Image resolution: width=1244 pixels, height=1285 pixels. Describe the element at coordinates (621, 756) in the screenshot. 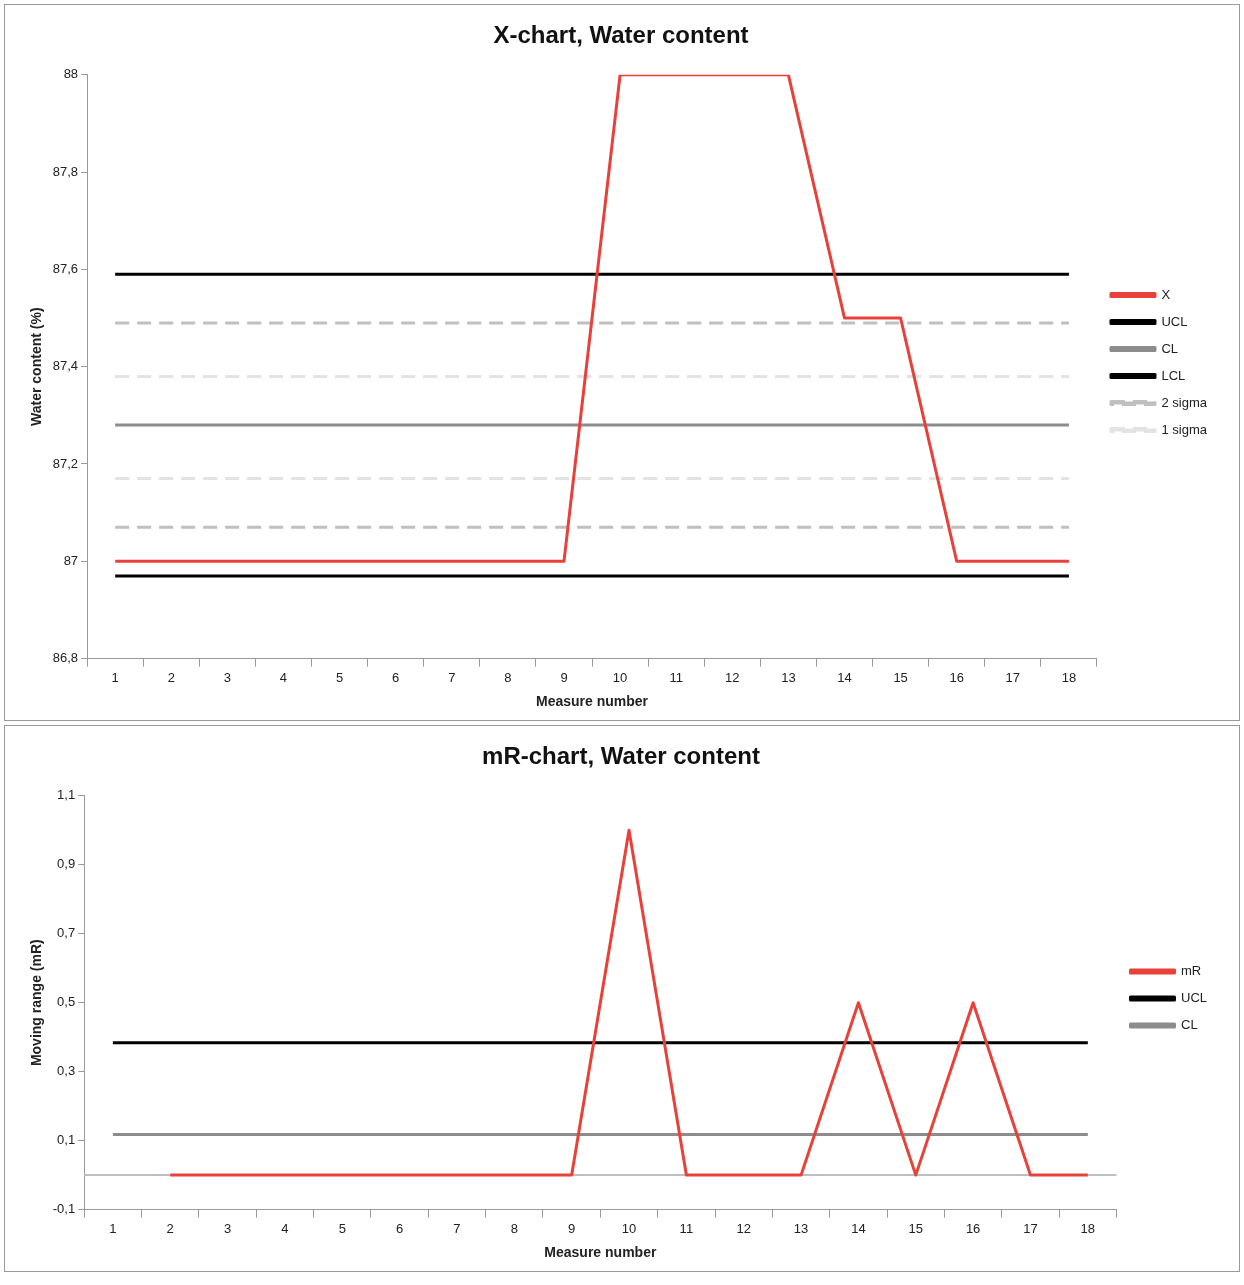

I see `chart-title: mR-chart, Water content` at that location.